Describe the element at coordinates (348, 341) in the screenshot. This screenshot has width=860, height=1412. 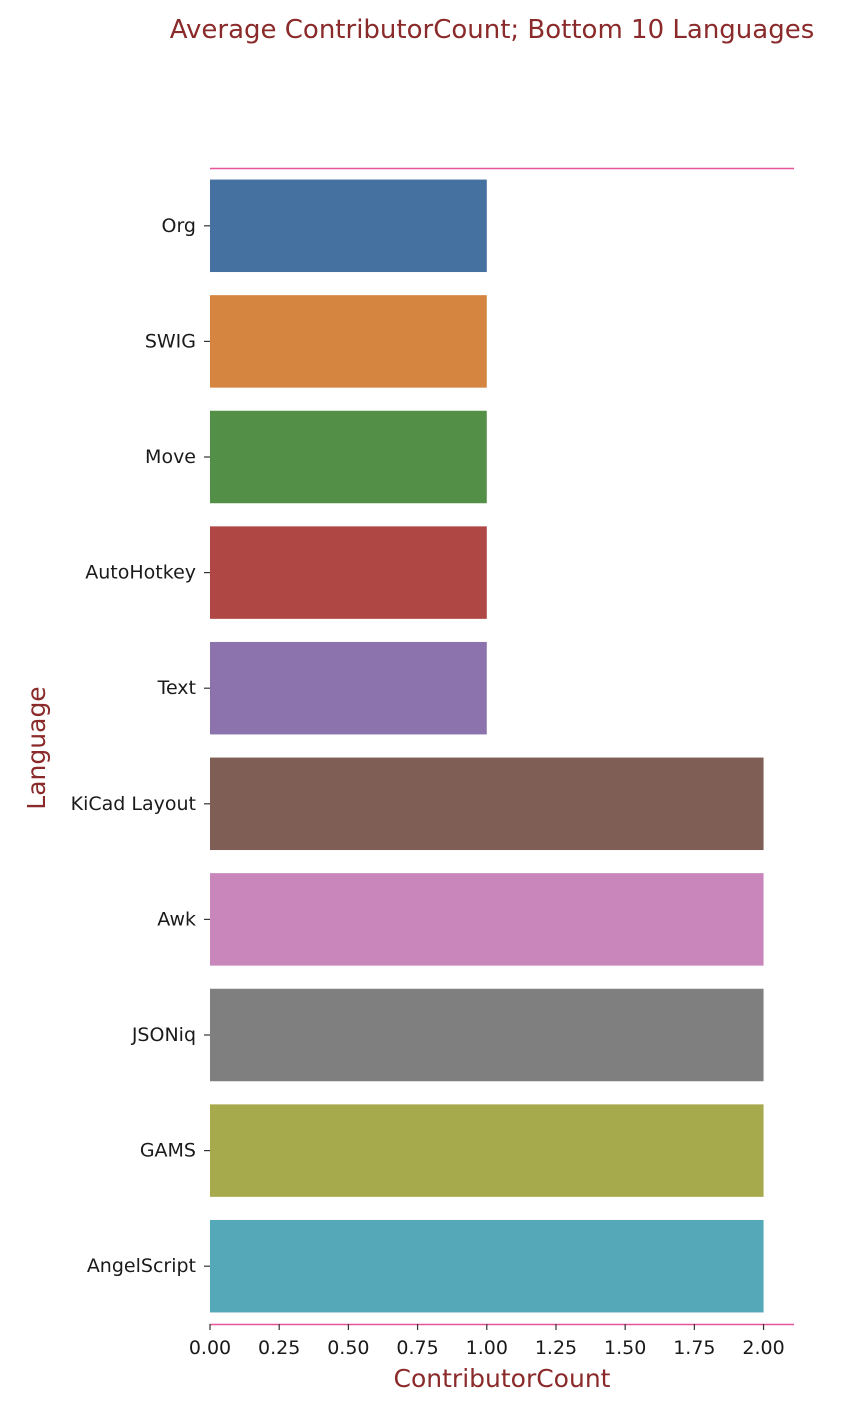
I see `bar-swig` at that location.